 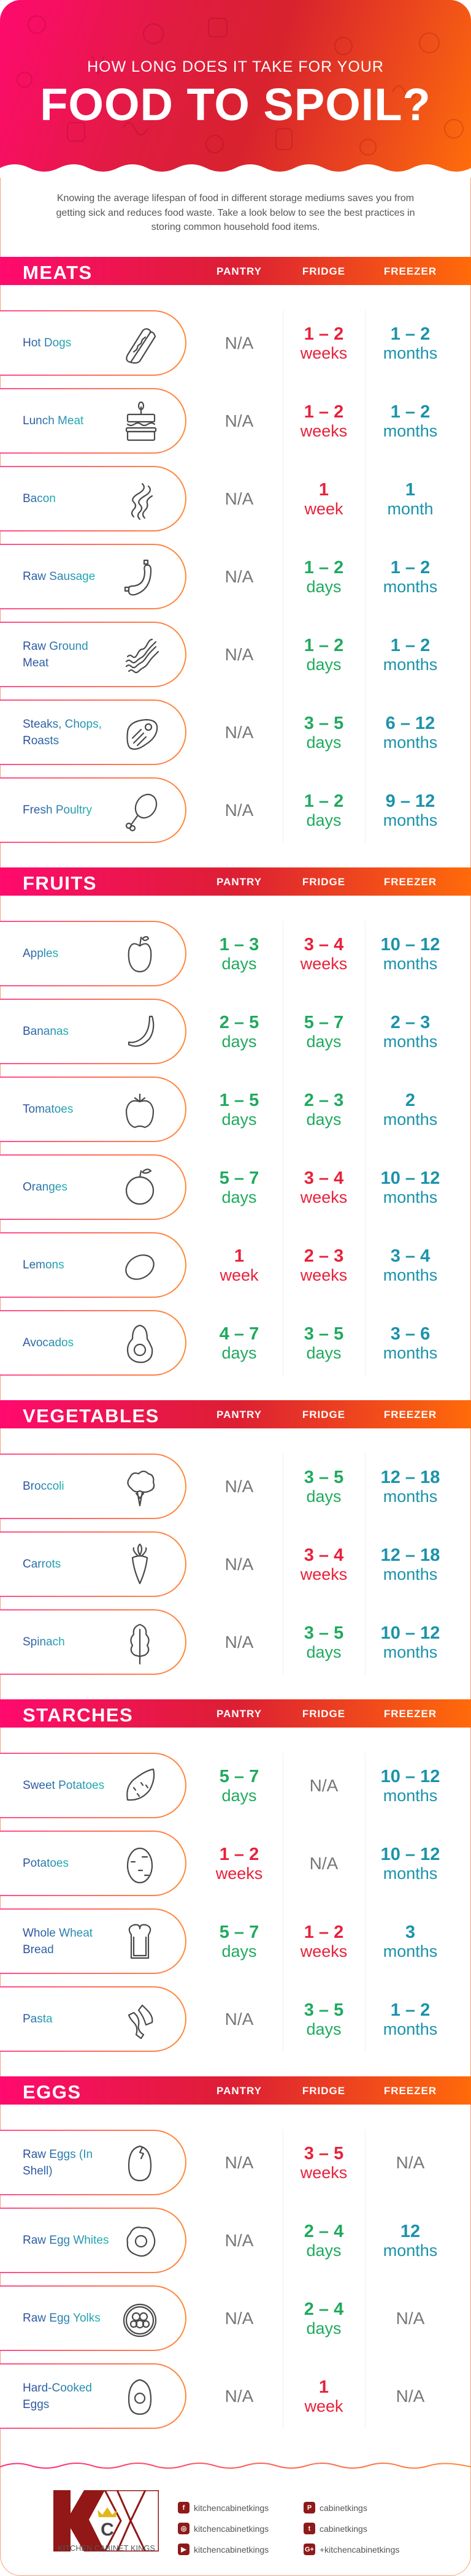 What do you see at coordinates (239, 1256) in the screenshot?
I see `duration-number: 1` at bounding box center [239, 1256].